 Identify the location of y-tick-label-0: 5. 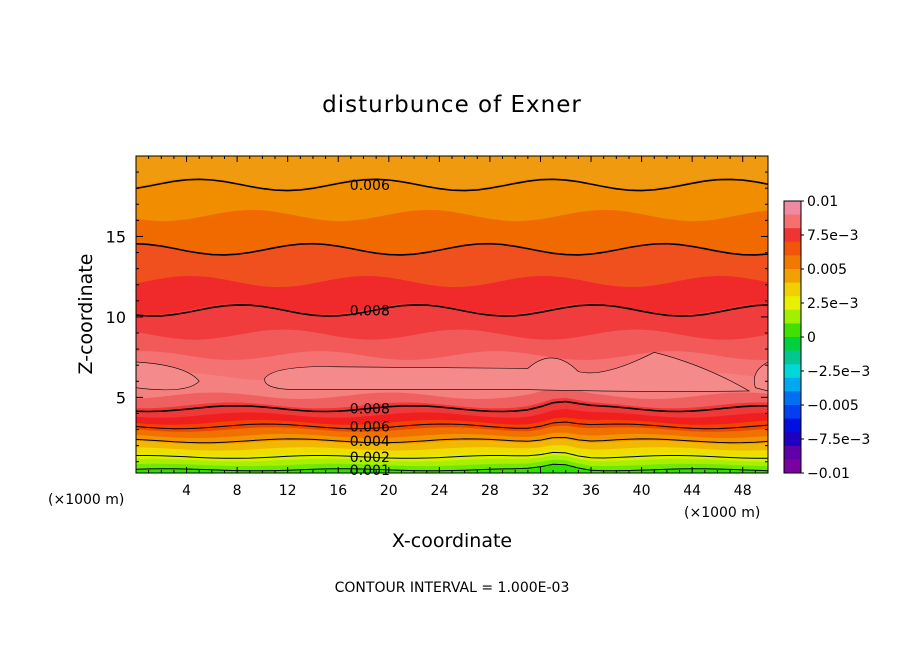
(121, 397).